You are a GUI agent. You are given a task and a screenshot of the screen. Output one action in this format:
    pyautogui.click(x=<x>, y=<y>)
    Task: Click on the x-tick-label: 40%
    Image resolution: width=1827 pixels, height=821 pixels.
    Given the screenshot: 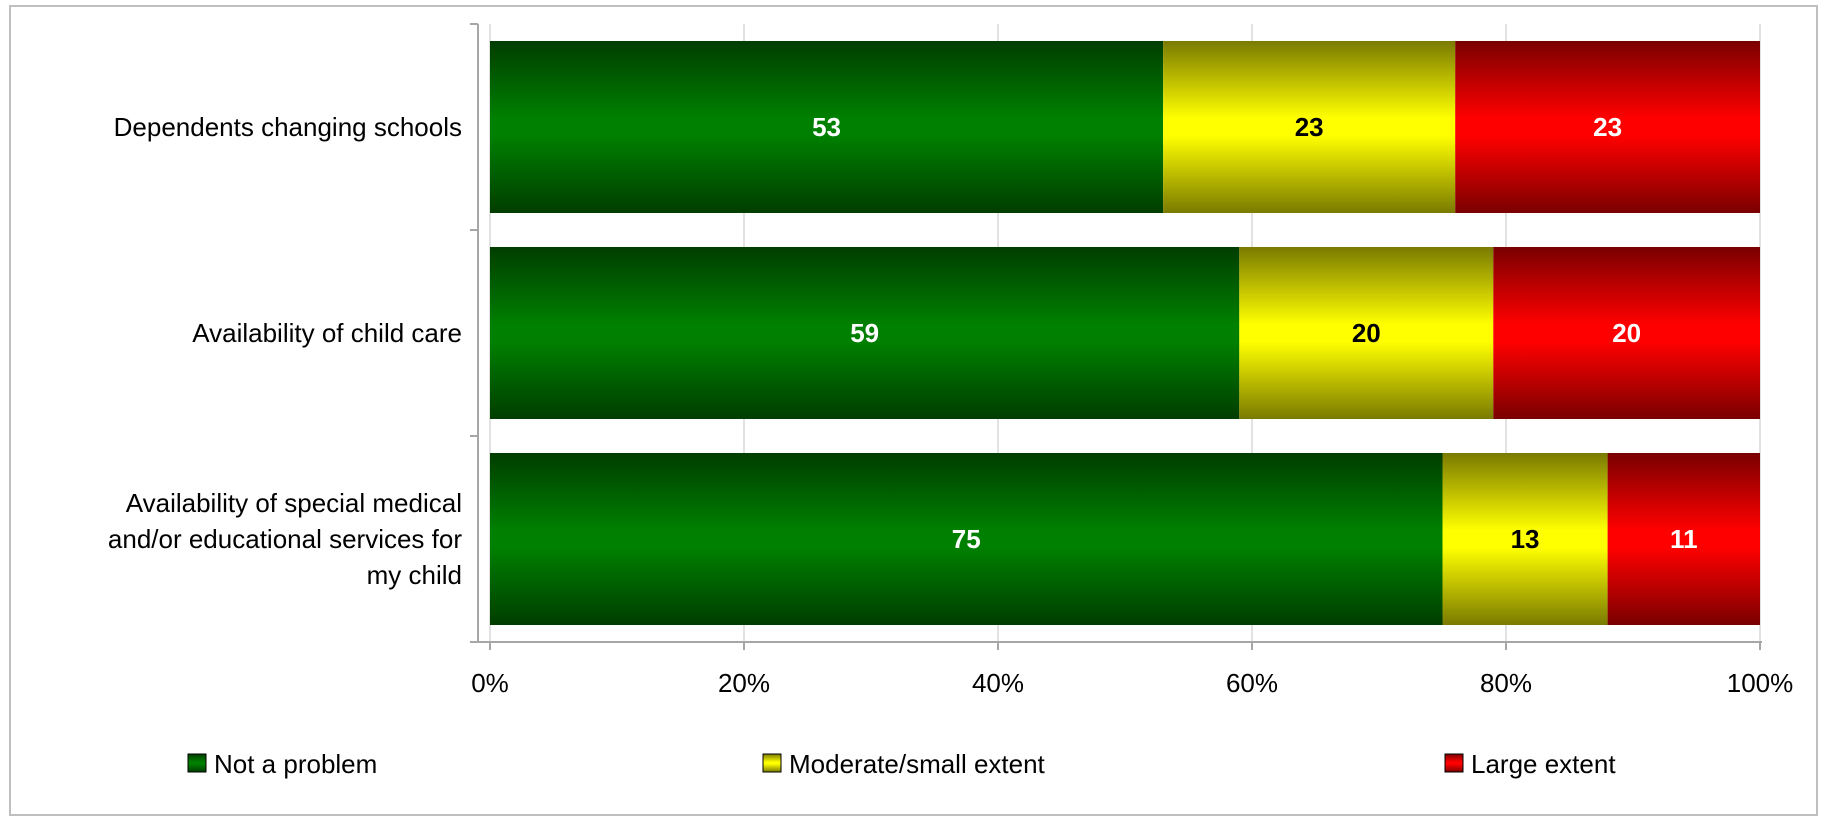 What is the action you would take?
    pyautogui.click(x=998, y=683)
    